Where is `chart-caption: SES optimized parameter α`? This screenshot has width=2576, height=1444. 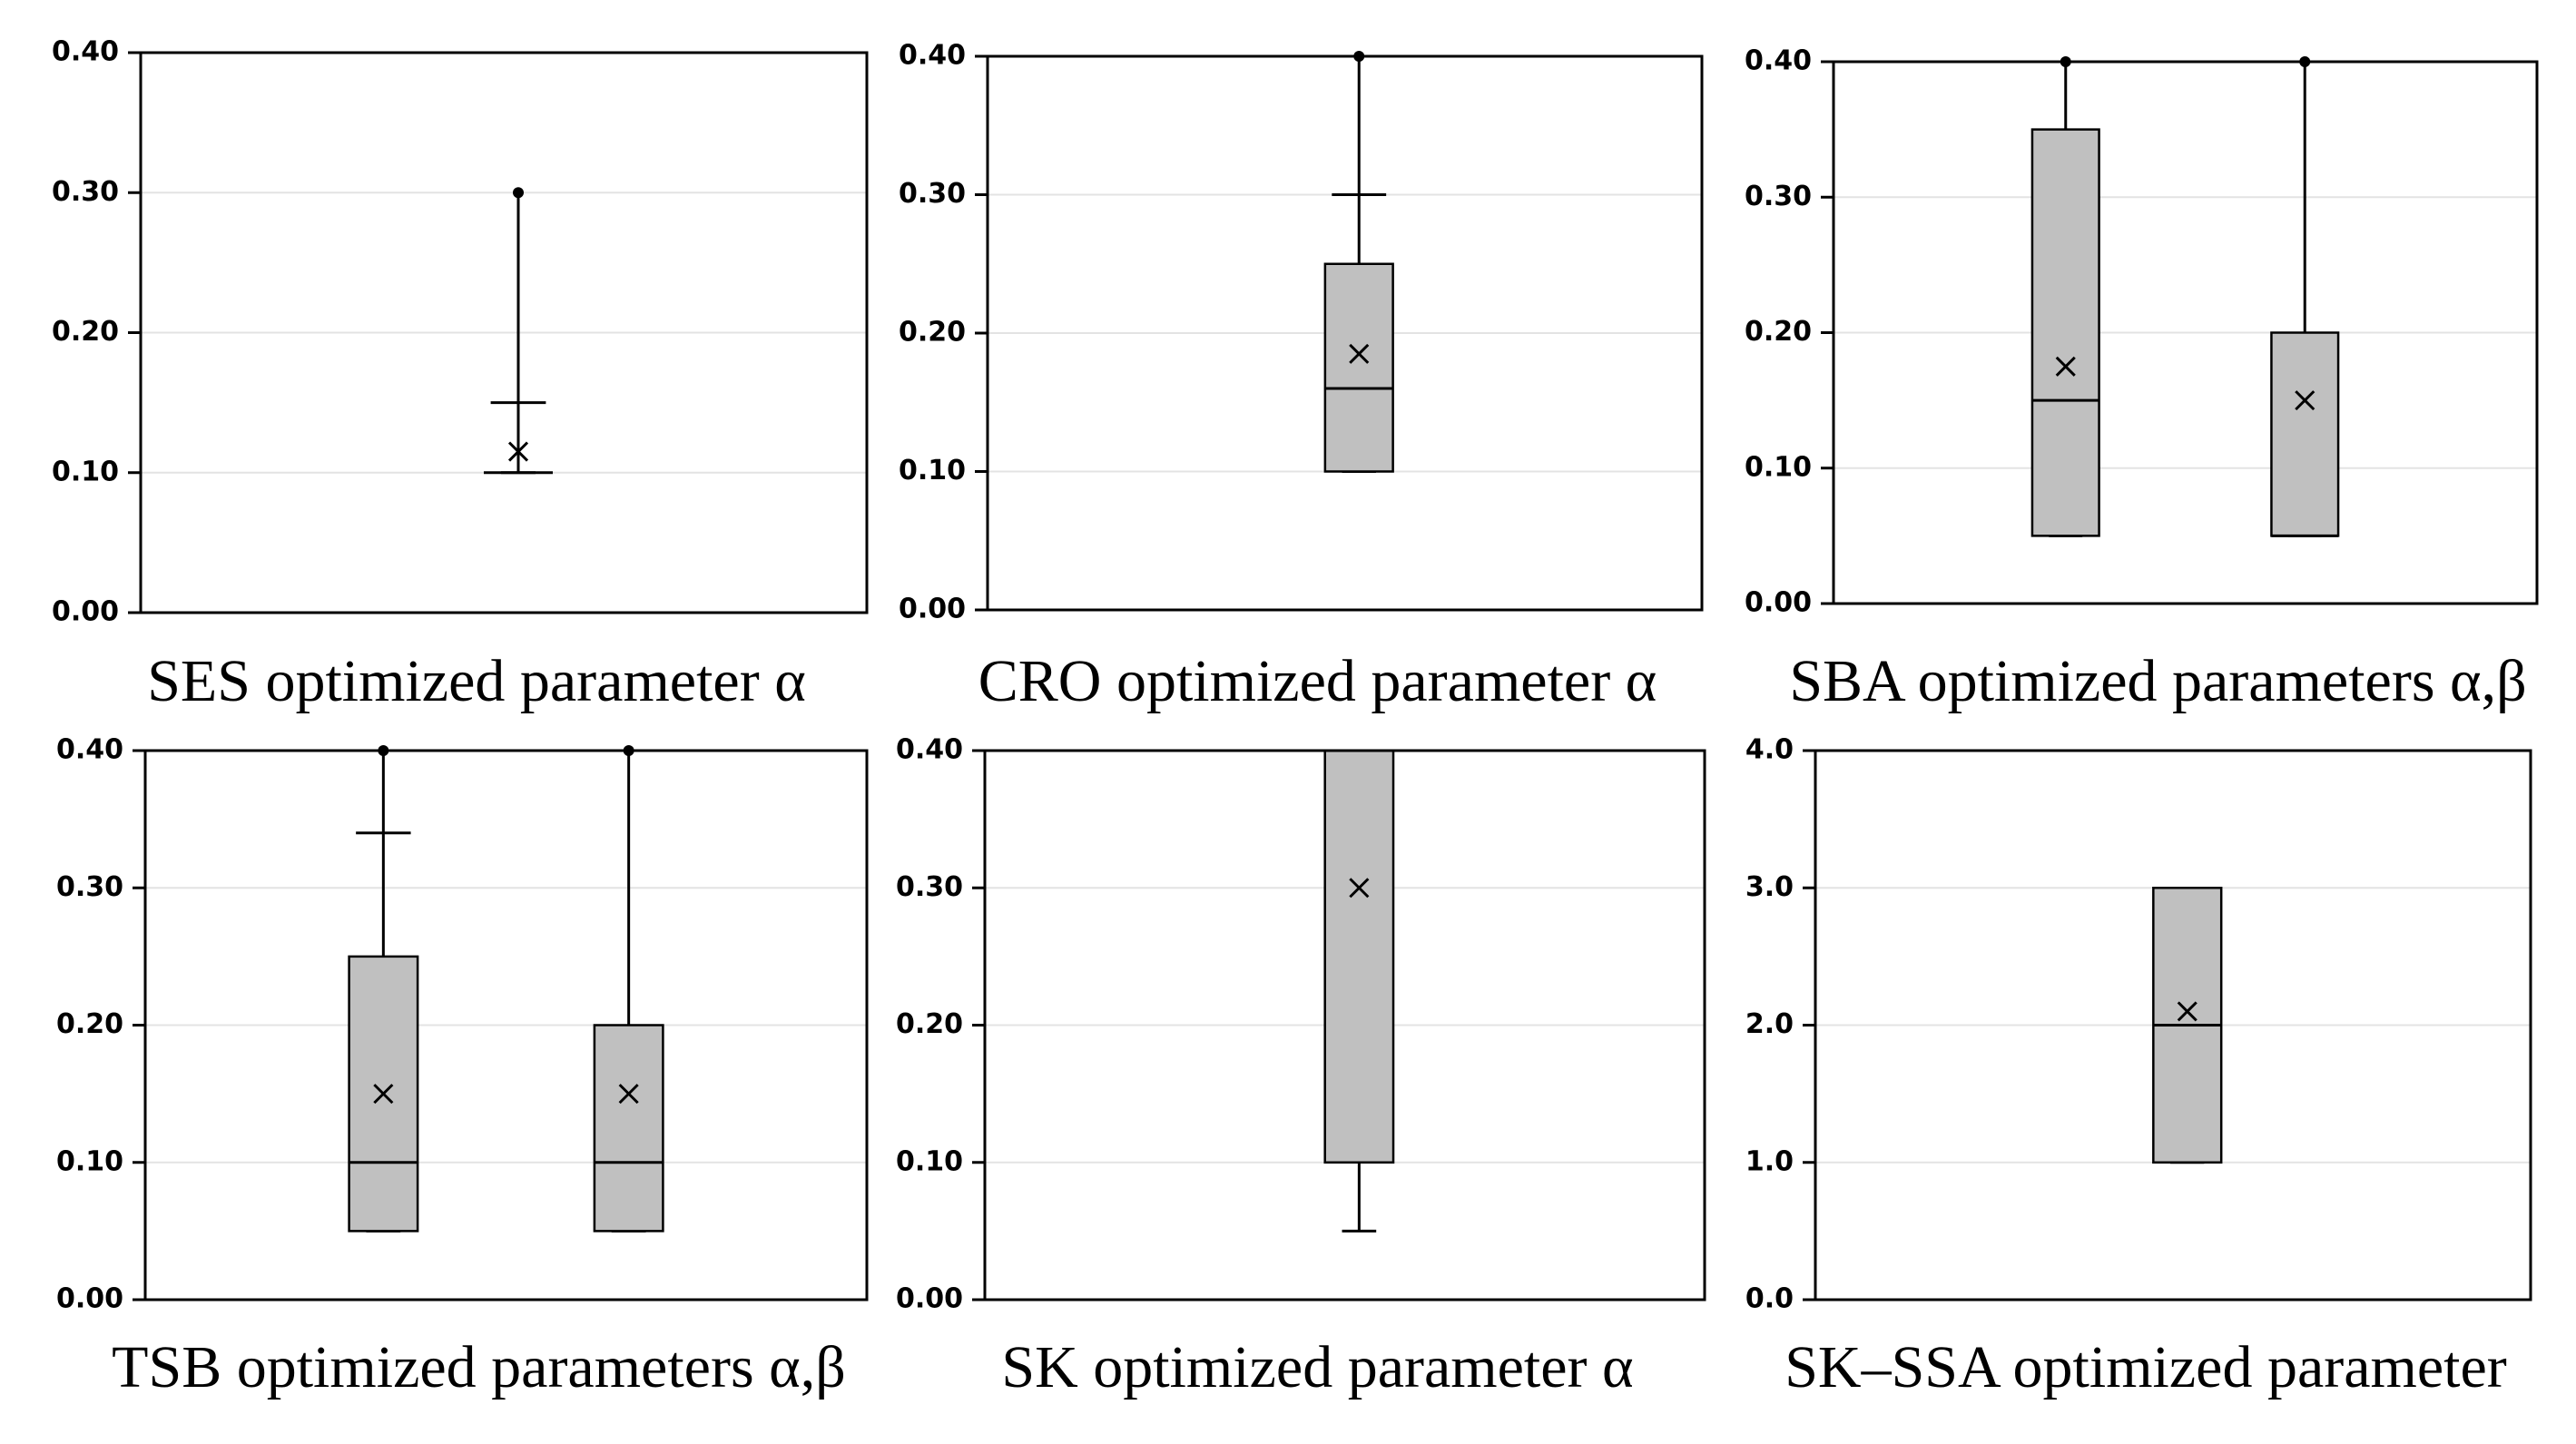
chart-caption: SES optimized parameter α is located at coordinates (476, 681).